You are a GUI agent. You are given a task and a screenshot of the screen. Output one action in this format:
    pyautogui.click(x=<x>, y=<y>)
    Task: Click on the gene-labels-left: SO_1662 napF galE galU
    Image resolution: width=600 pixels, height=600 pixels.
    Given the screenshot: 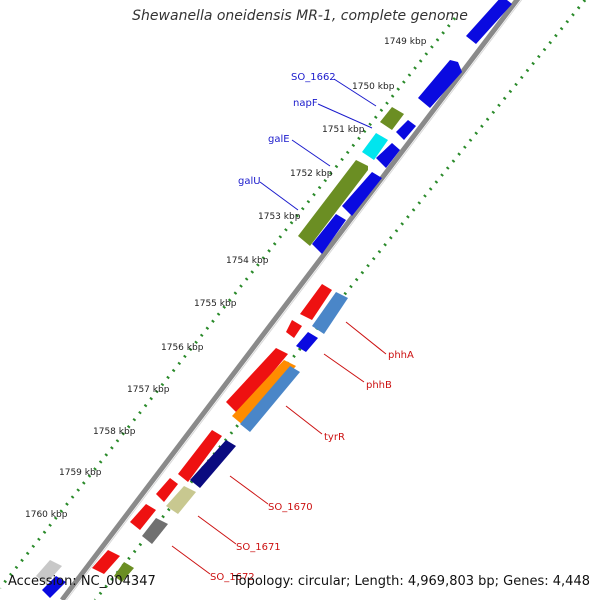 What is the action you would take?
    pyautogui.click(x=307, y=141)
    